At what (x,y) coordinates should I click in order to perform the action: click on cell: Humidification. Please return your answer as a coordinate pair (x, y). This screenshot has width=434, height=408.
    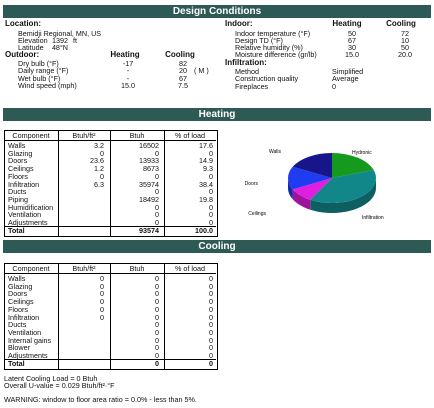
    Looking at the image, I should click on (31, 207).